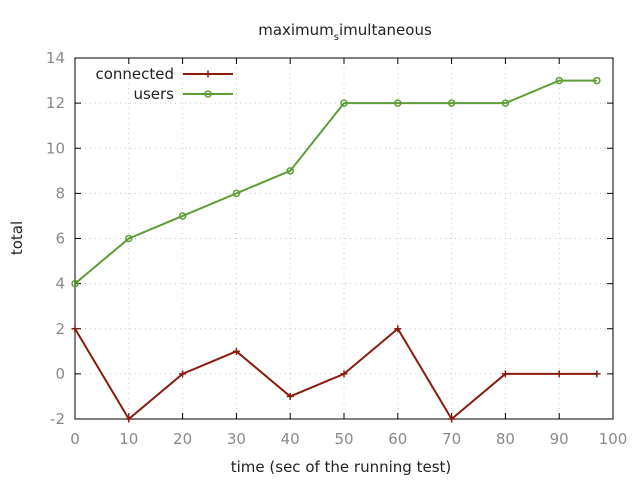  I want to click on x-tick-label: 60, so click(397, 439).